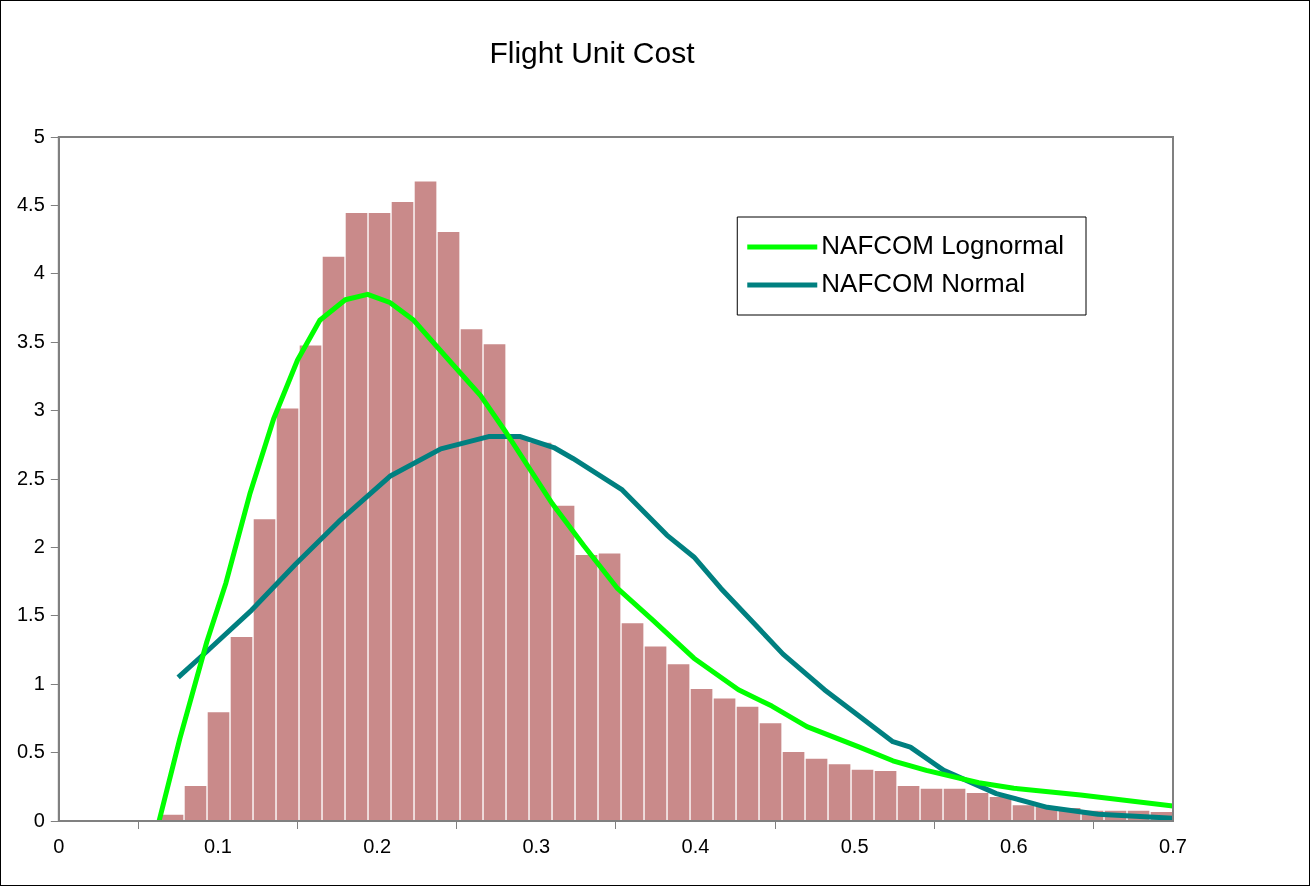 The image size is (1310, 886). What do you see at coordinates (39, 272) in the screenshot?
I see `y-tick-label: 4` at bounding box center [39, 272].